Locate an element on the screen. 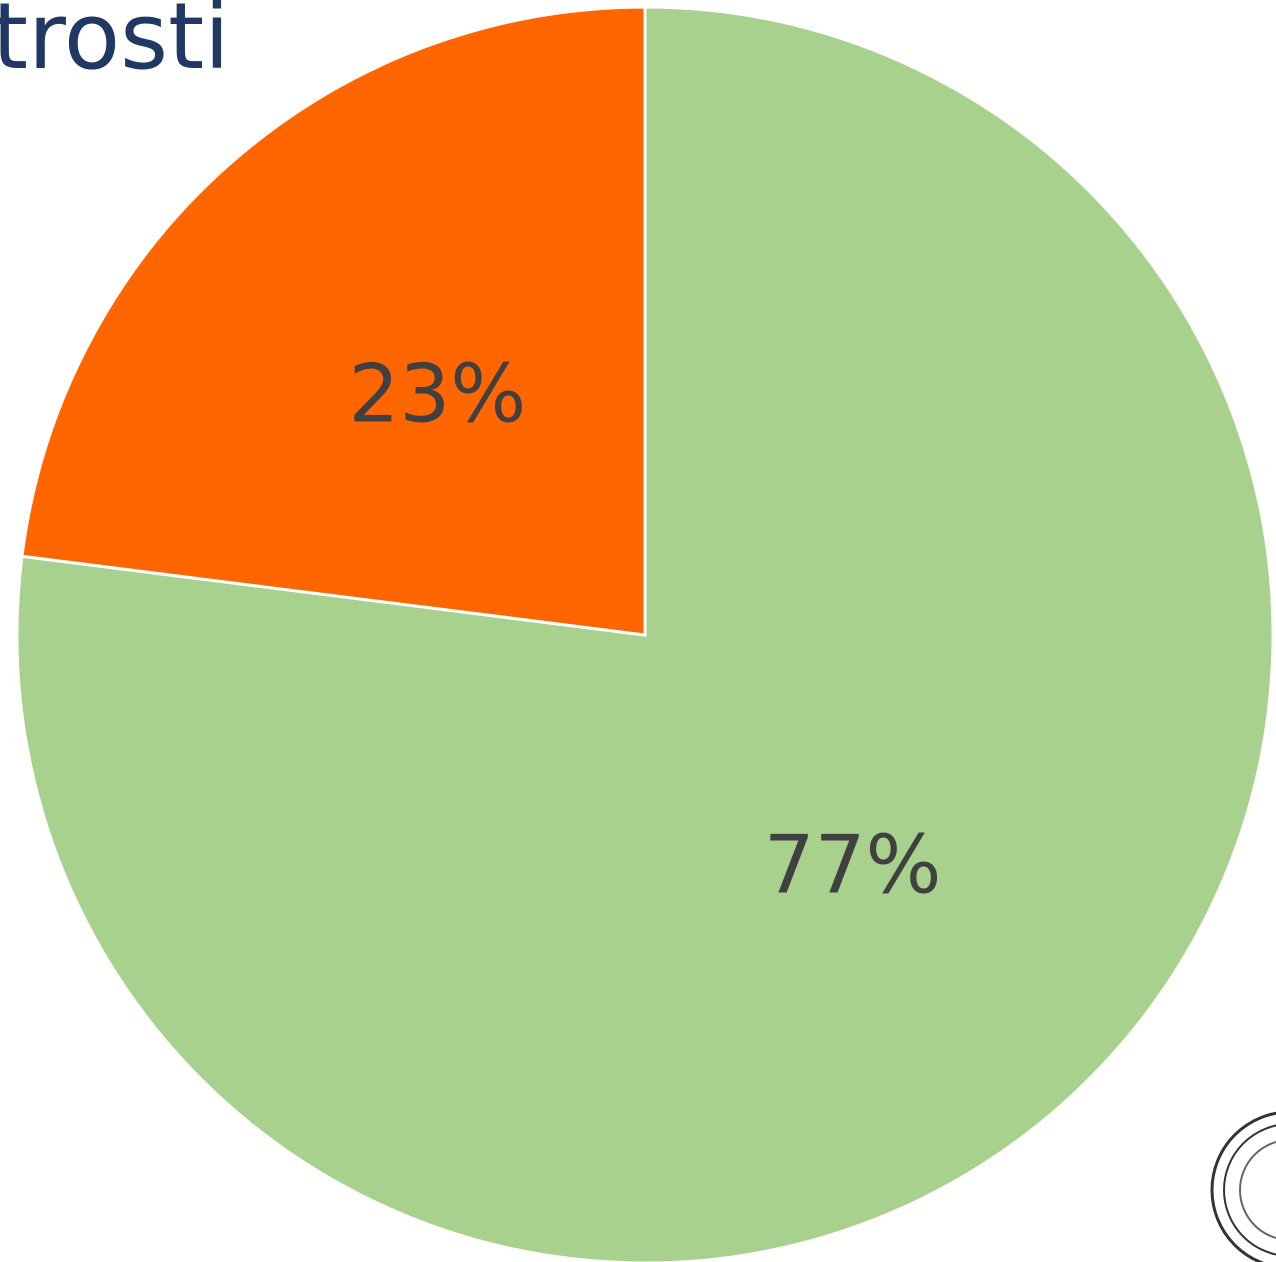 The image size is (1276, 1262). data-label: 23% is located at coordinates (437, 393).